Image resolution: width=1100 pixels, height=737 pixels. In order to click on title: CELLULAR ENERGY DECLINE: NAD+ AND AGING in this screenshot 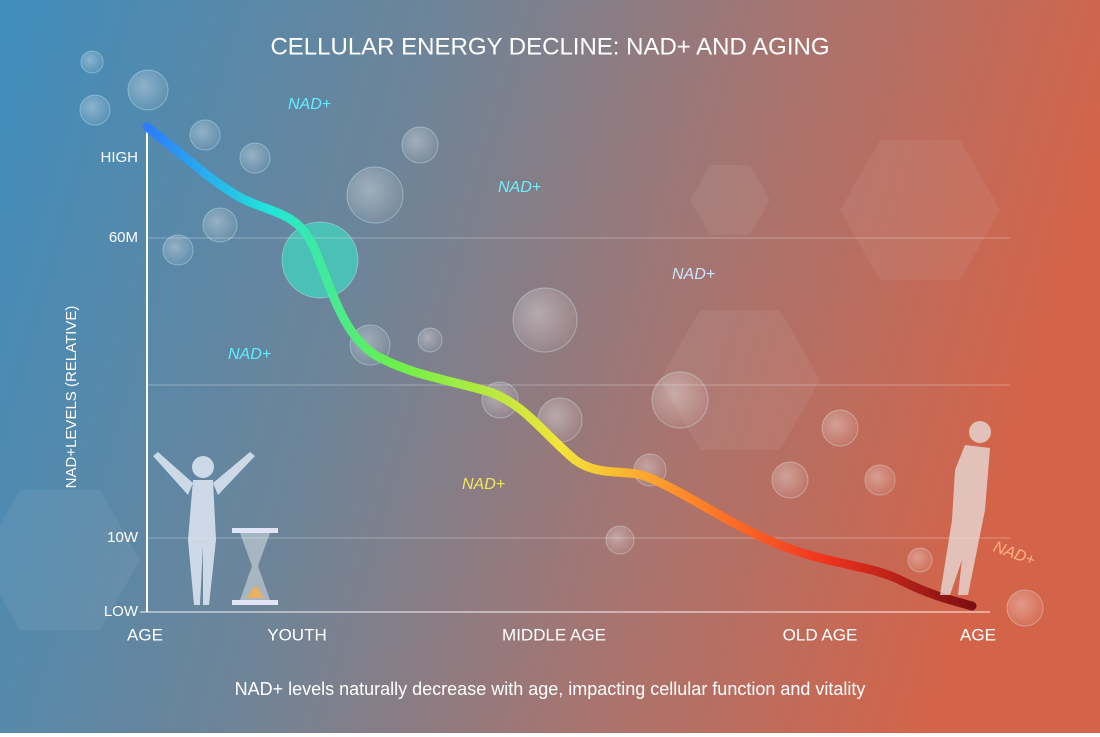, I will do `click(549, 46)`.